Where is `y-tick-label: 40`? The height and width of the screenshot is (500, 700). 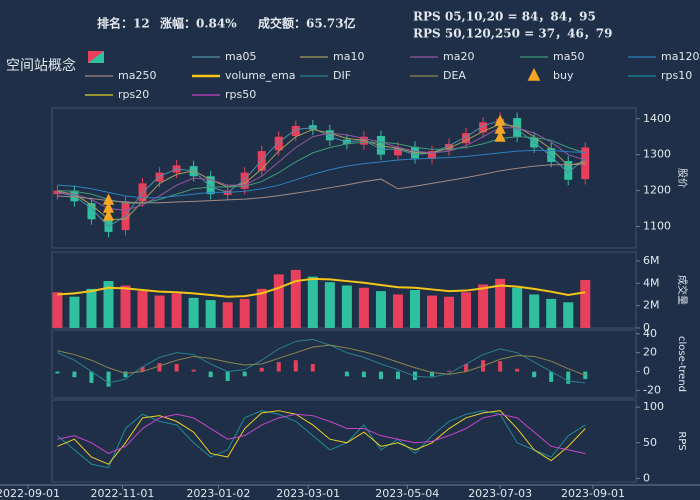
y-tick-label: 40 is located at coordinates (650, 333).